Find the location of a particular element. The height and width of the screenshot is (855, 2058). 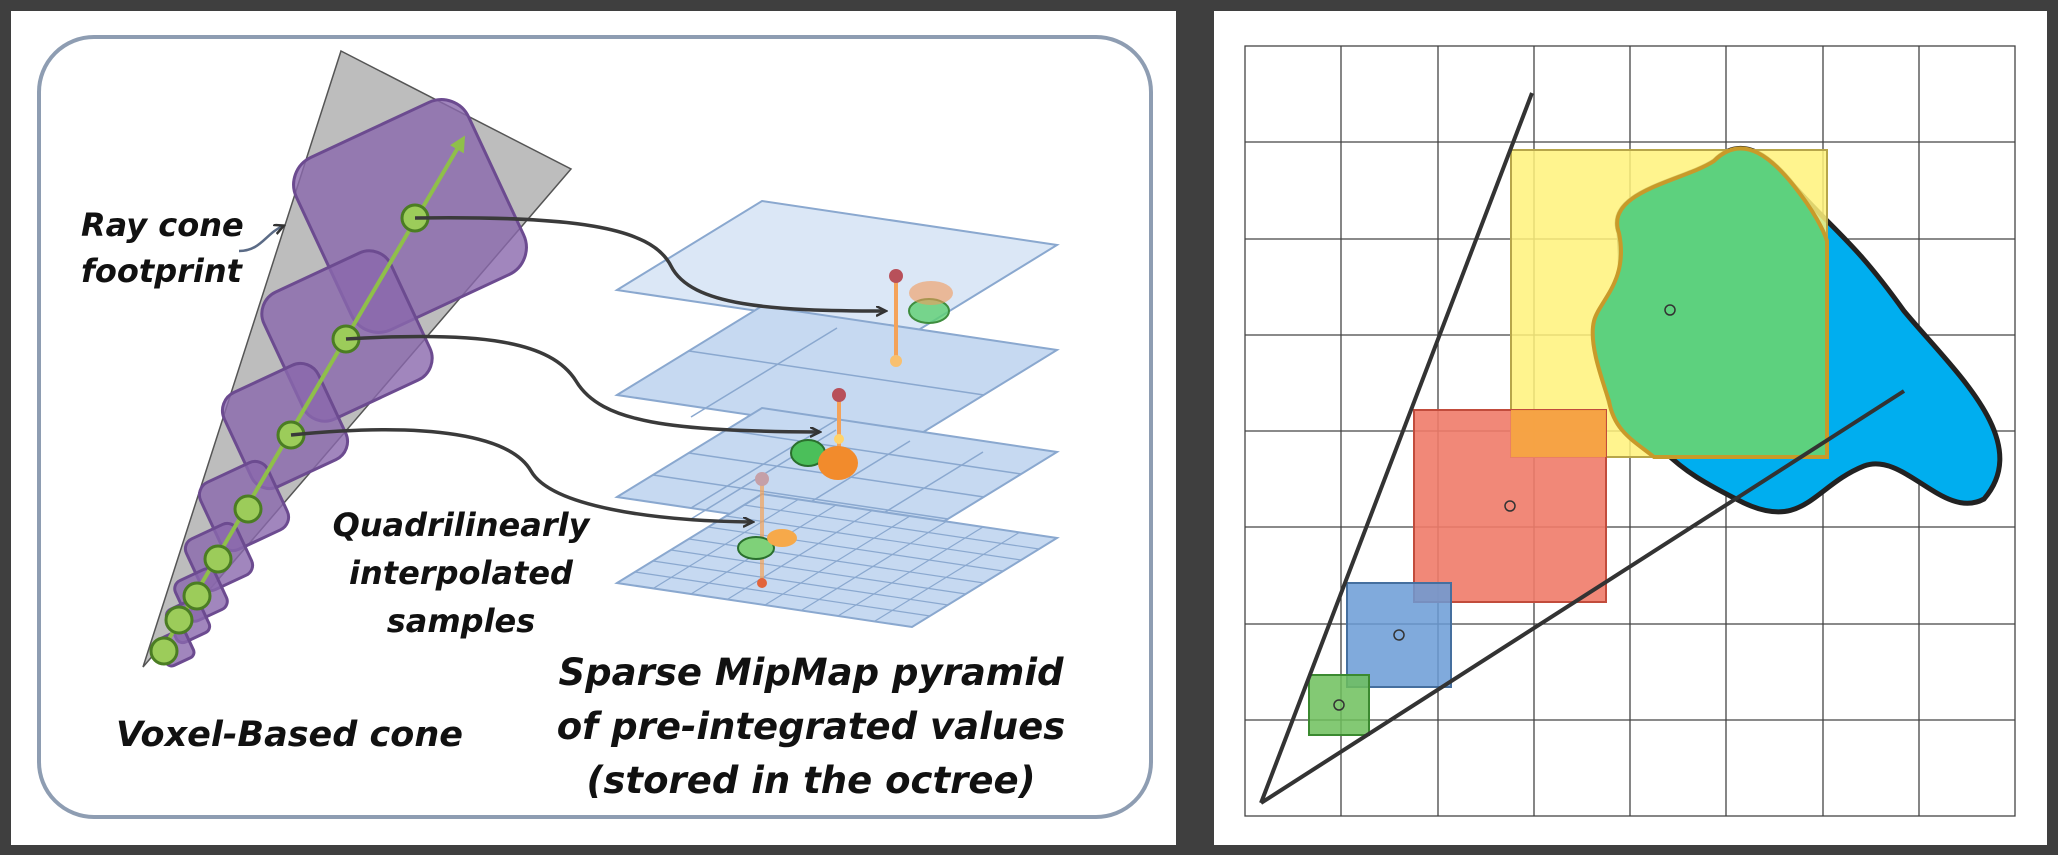

label-interpolated: interpolated is located at coordinates (461, 573).